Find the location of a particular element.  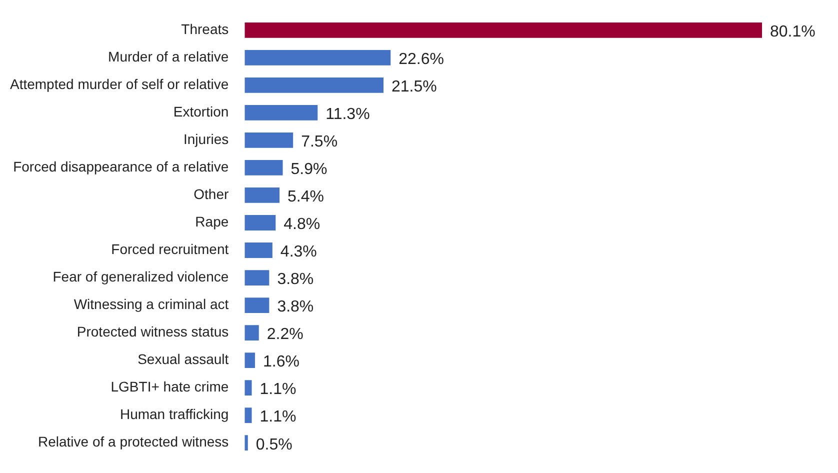

y-tick-label: Human trafficking is located at coordinates (174, 414).